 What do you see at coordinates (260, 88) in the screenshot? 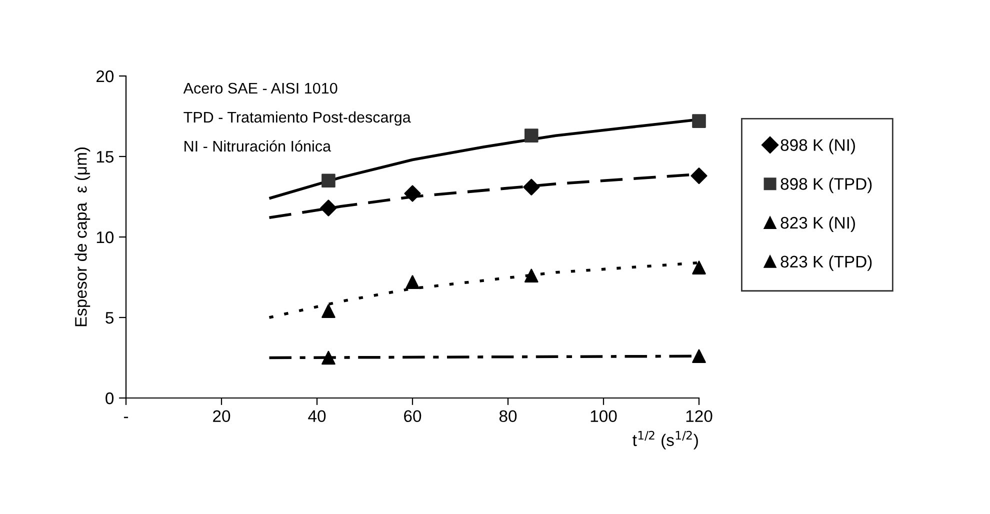
I see `annotation: Acero SAE - AISI 1010` at bounding box center [260, 88].